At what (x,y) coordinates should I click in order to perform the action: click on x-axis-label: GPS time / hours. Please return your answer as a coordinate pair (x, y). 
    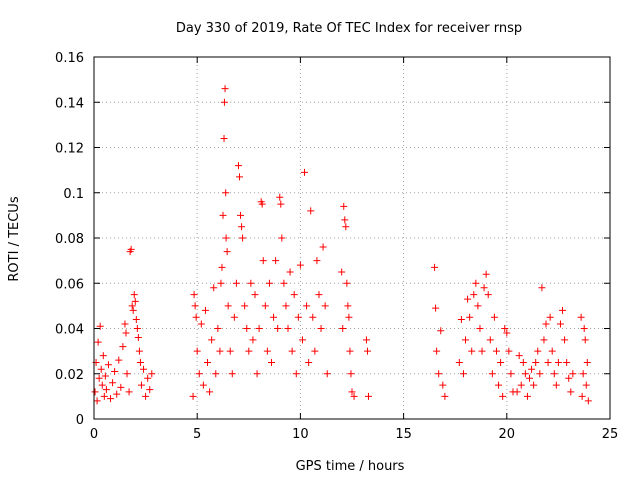
    Looking at the image, I should click on (350, 466).